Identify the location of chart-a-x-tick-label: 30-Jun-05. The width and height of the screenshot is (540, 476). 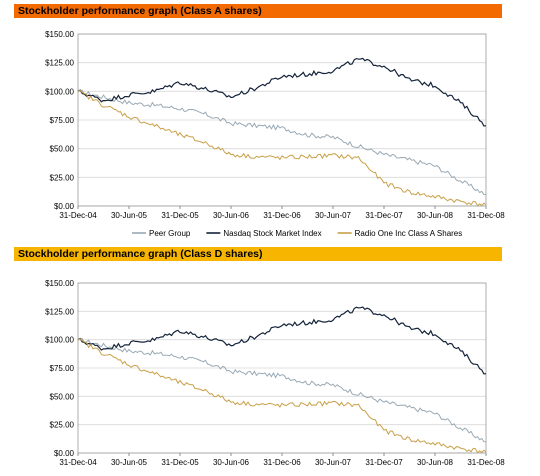
(129, 215).